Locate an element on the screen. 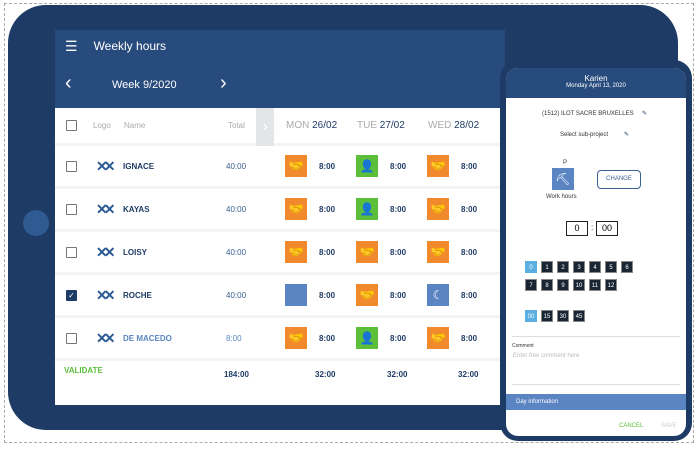  comment-input: Enter free comment here is located at coordinates (546, 356).